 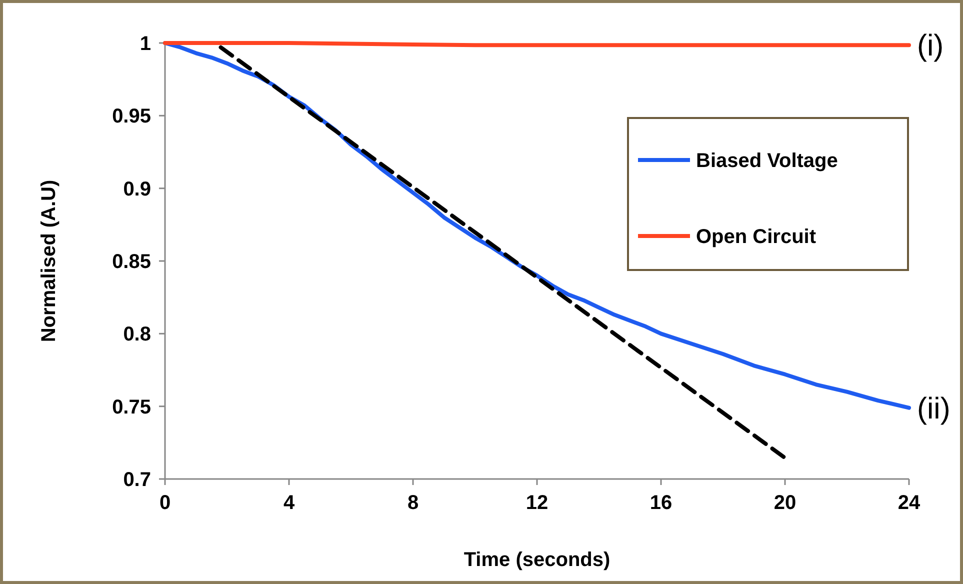 What do you see at coordinates (933, 409) in the screenshot?
I see `annotation: (ii)` at bounding box center [933, 409].